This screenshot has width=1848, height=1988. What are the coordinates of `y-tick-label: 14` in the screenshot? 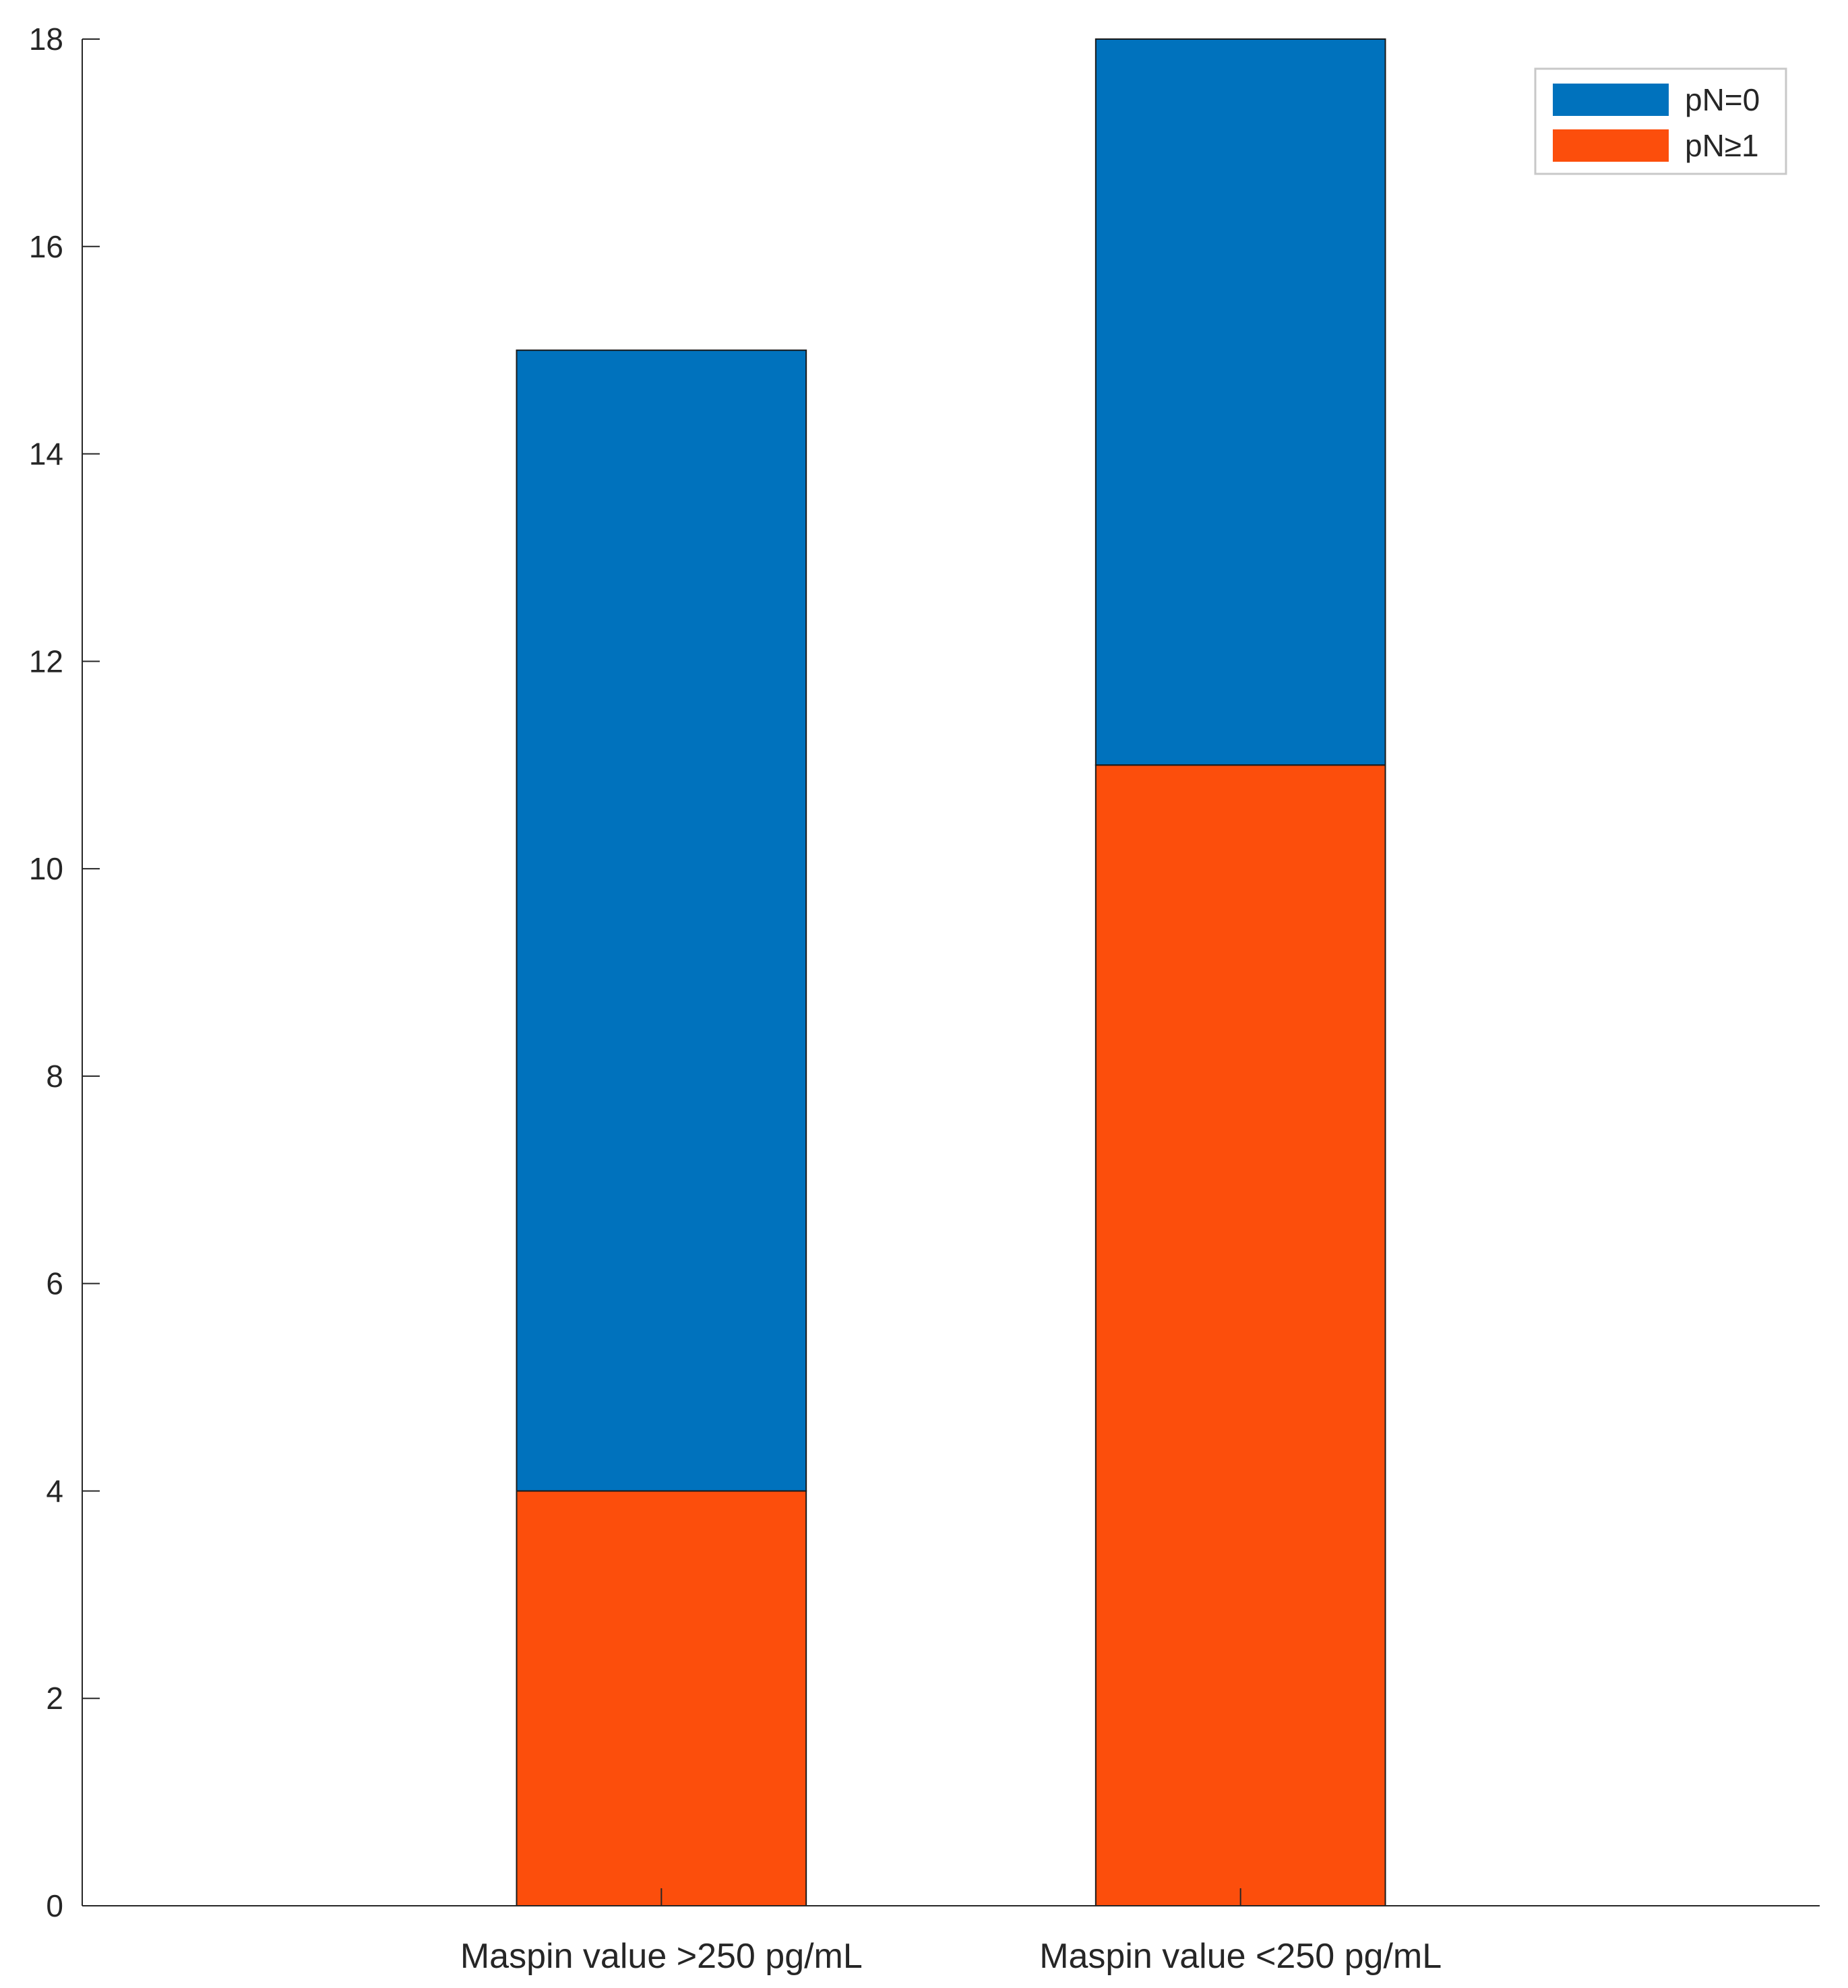 It's located at (46, 454).